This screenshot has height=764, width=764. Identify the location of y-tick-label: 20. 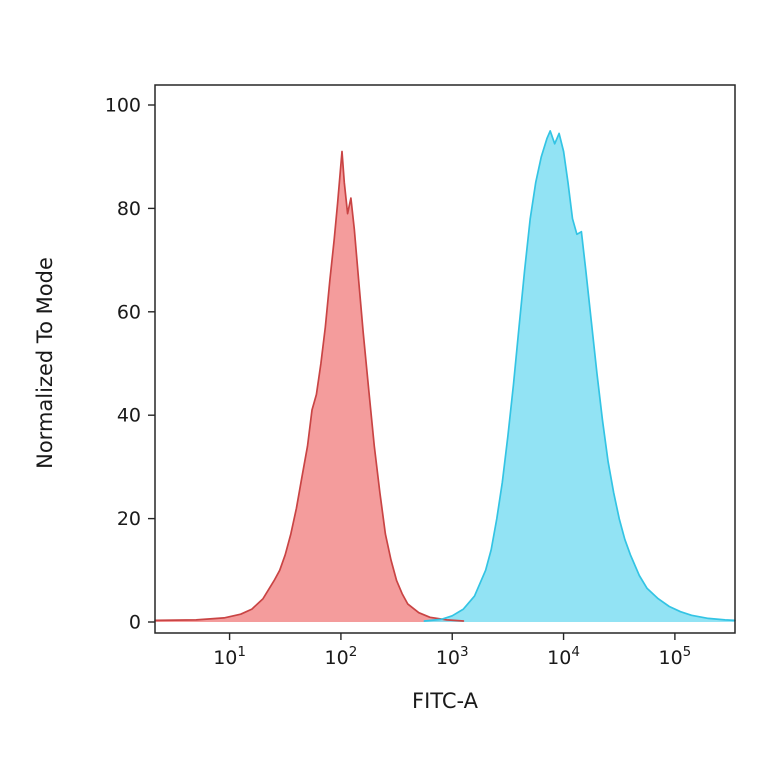
(129, 519).